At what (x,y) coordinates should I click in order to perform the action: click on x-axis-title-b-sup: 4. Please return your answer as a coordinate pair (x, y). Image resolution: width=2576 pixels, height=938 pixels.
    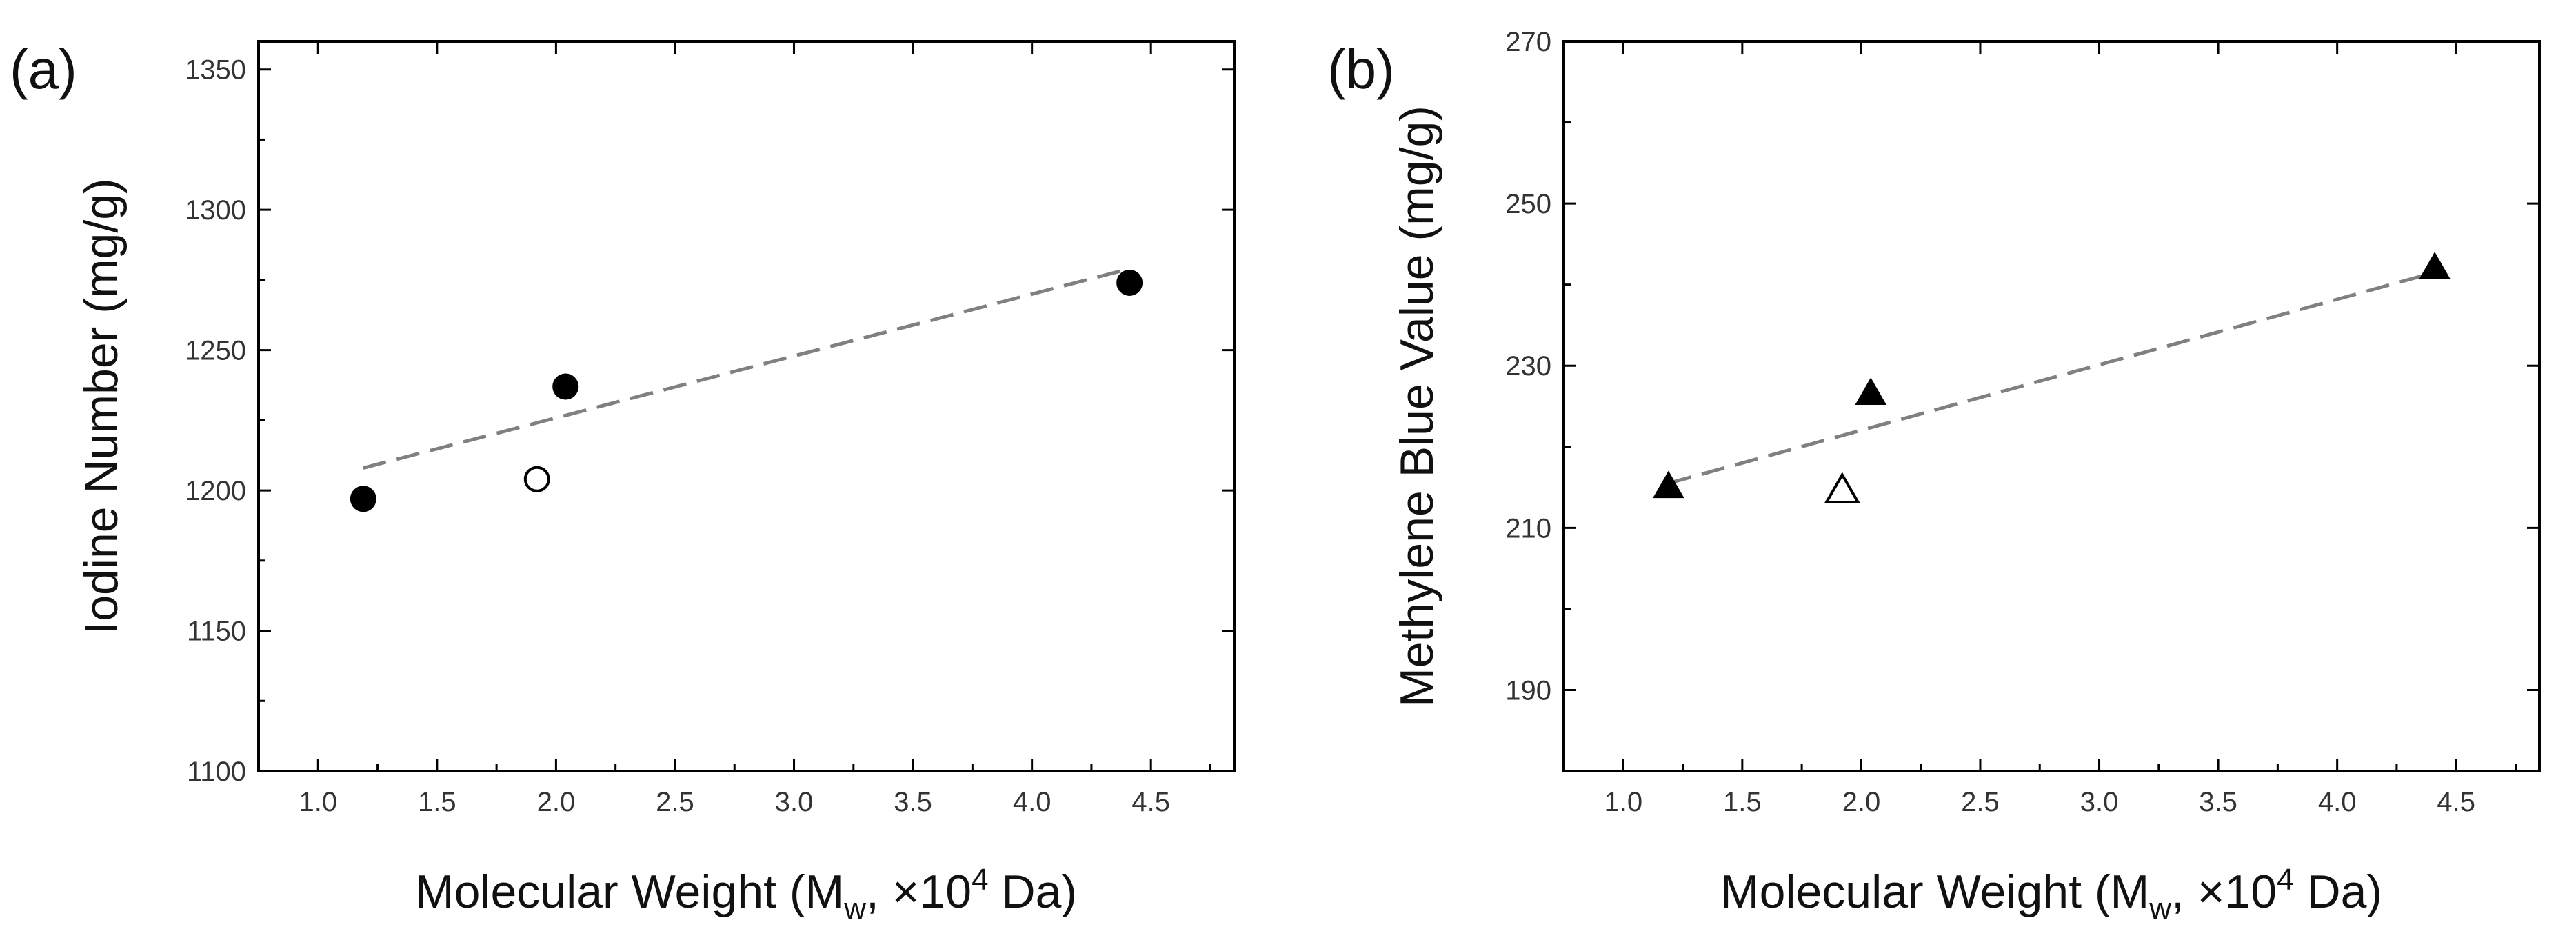
    Looking at the image, I should click on (2285, 880).